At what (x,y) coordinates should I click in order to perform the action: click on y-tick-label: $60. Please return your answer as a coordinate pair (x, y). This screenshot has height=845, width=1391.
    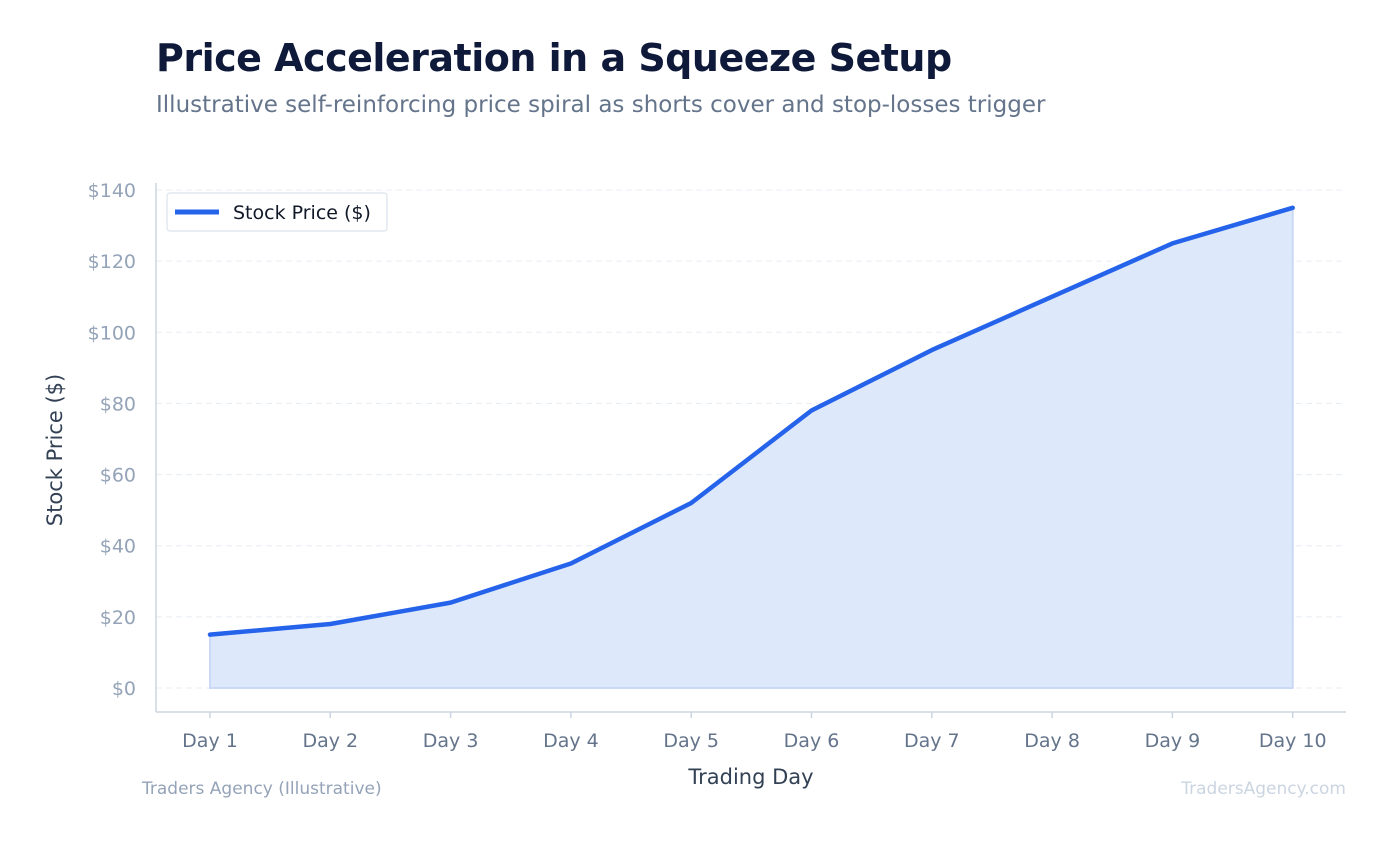
    Looking at the image, I should click on (118, 476).